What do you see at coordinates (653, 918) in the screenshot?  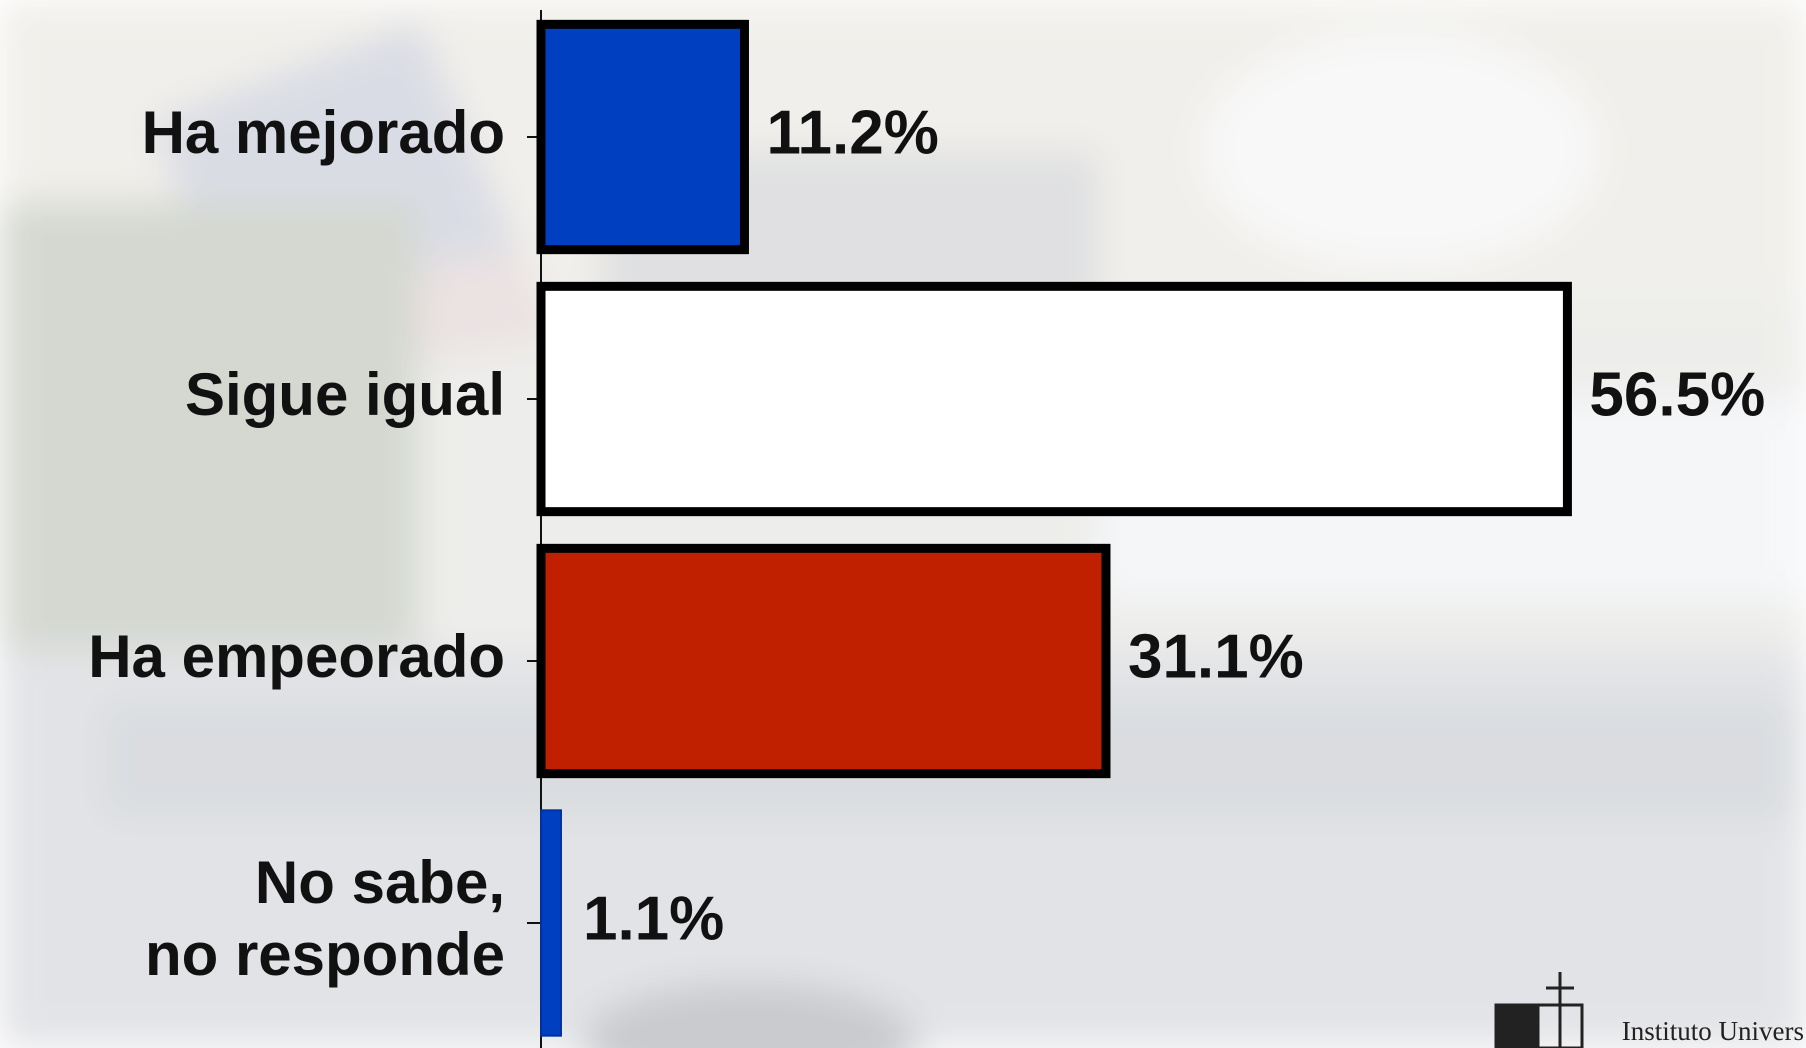 I see `value-label: 1.1%` at bounding box center [653, 918].